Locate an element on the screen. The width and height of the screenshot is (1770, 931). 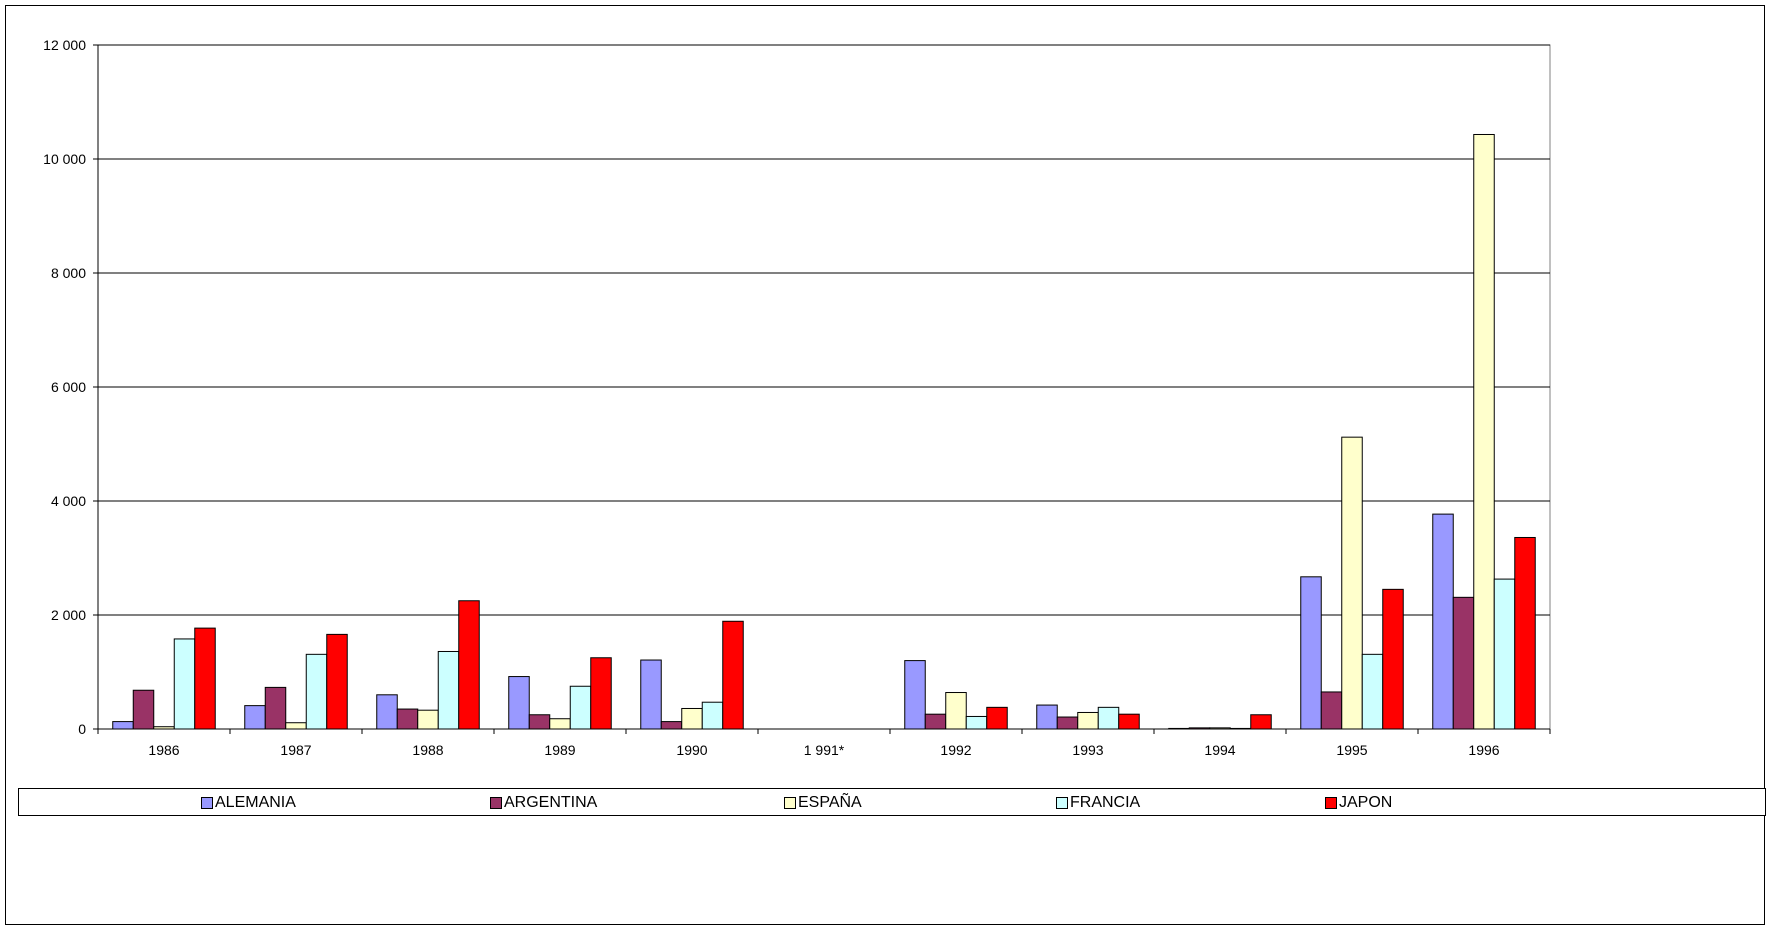
x-tick-label: 1989 is located at coordinates (559, 750).